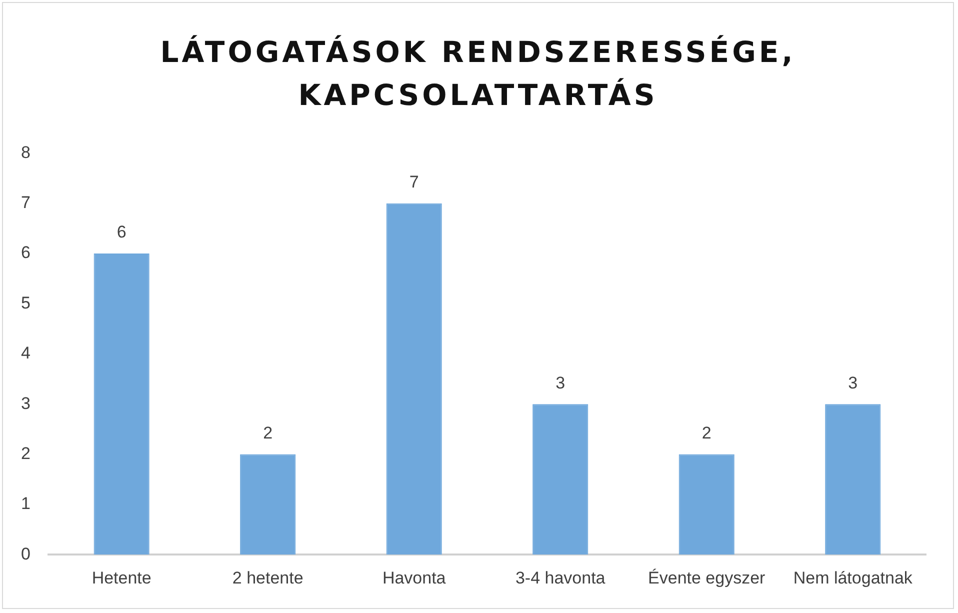 The height and width of the screenshot is (613, 958). Describe the element at coordinates (478, 74) in the screenshot. I see `chart-title: LÁTOGATÁSOK RENDSZERESSÉGE, KAPCSOLATTARTÁS` at that location.